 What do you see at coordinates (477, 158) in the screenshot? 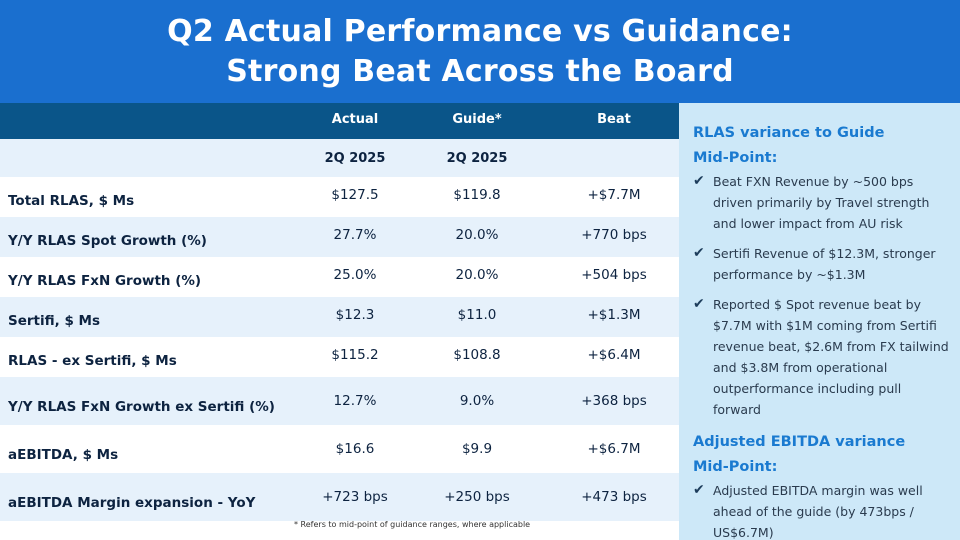
I see `subheader-guide: 2Q 2025` at bounding box center [477, 158].